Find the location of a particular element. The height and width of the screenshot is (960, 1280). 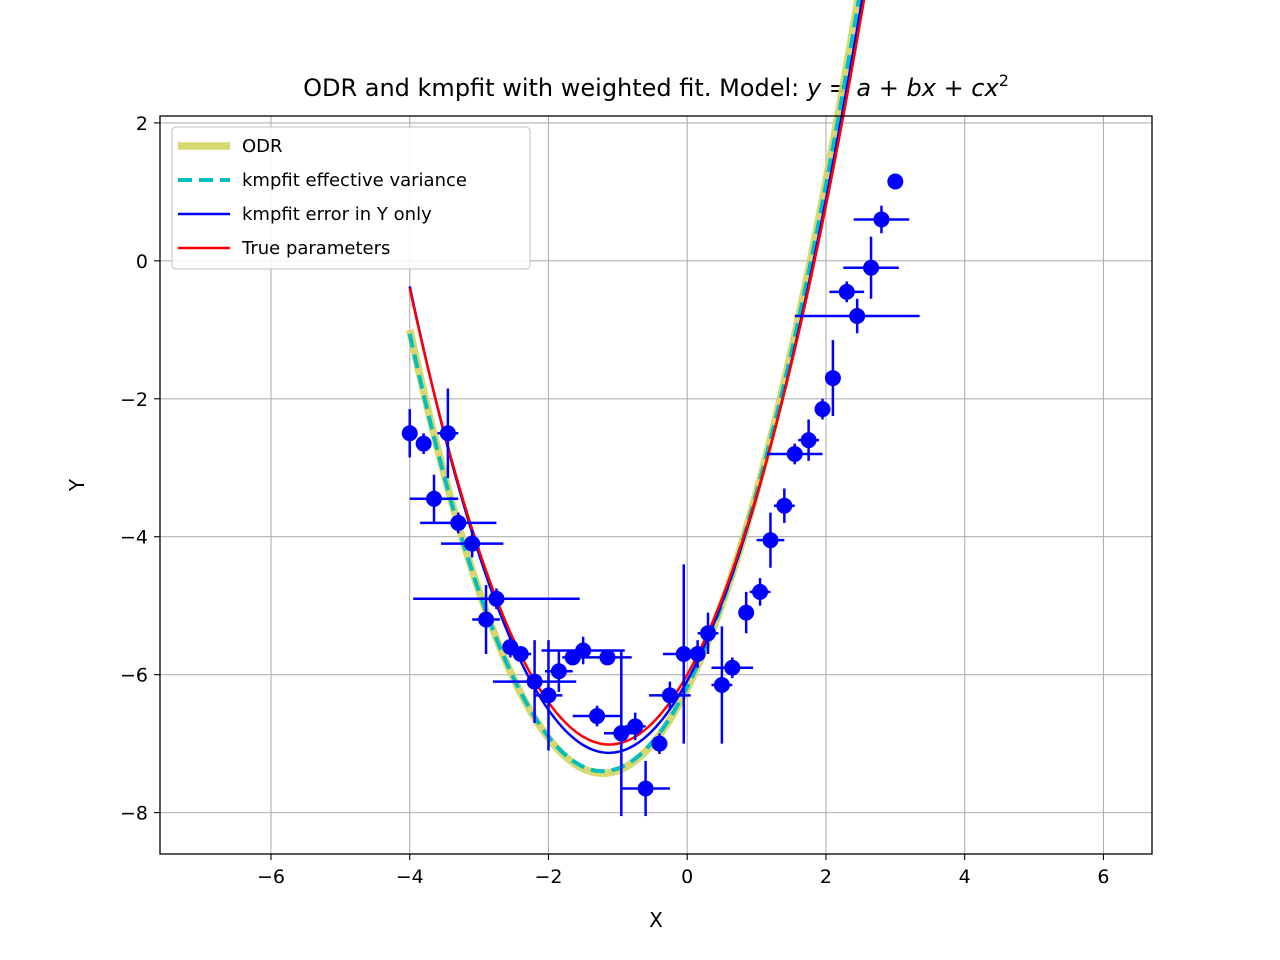

x-axis-label: X is located at coordinates (656, 920).